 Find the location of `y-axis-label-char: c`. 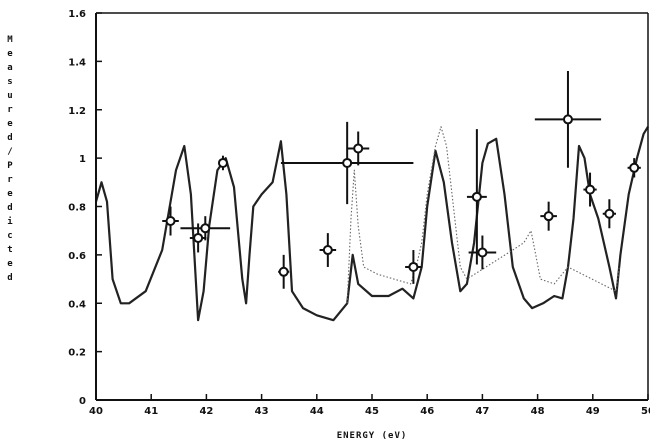

y-axis-label-char: c is located at coordinates (9, 236).